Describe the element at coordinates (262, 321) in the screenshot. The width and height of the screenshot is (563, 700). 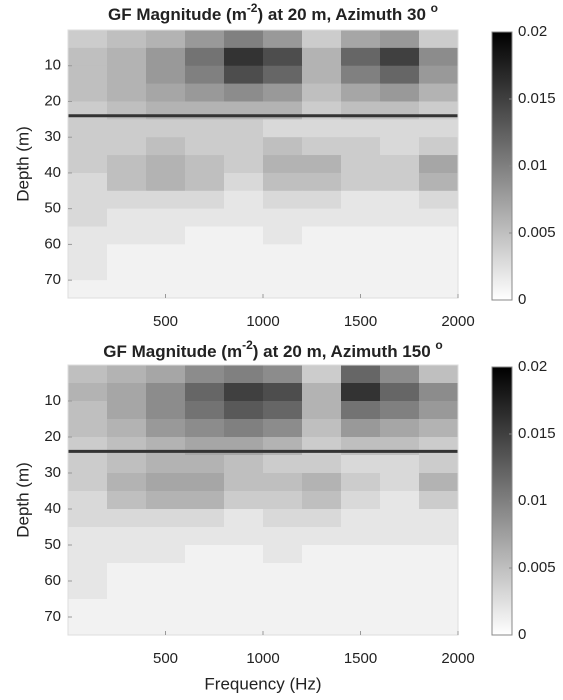
I see `x-tick-label: 1000` at that location.